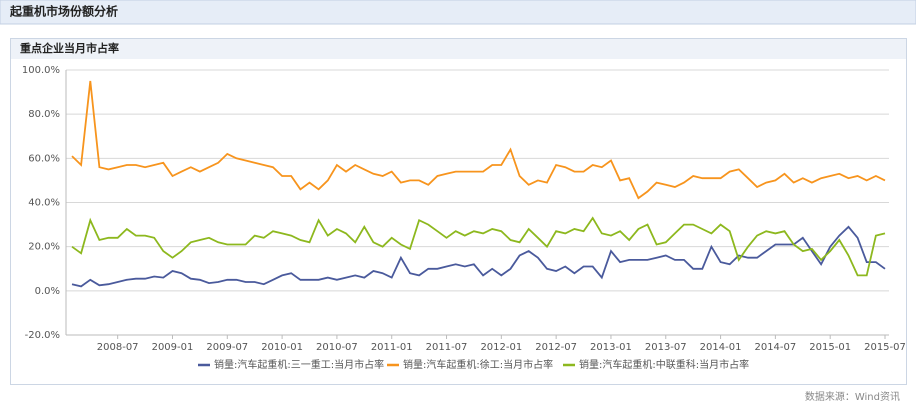 The image size is (916, 419). I want to click on legend-label: 销量:汽车起重机:徐工:当月市占率, so click(478, 364).